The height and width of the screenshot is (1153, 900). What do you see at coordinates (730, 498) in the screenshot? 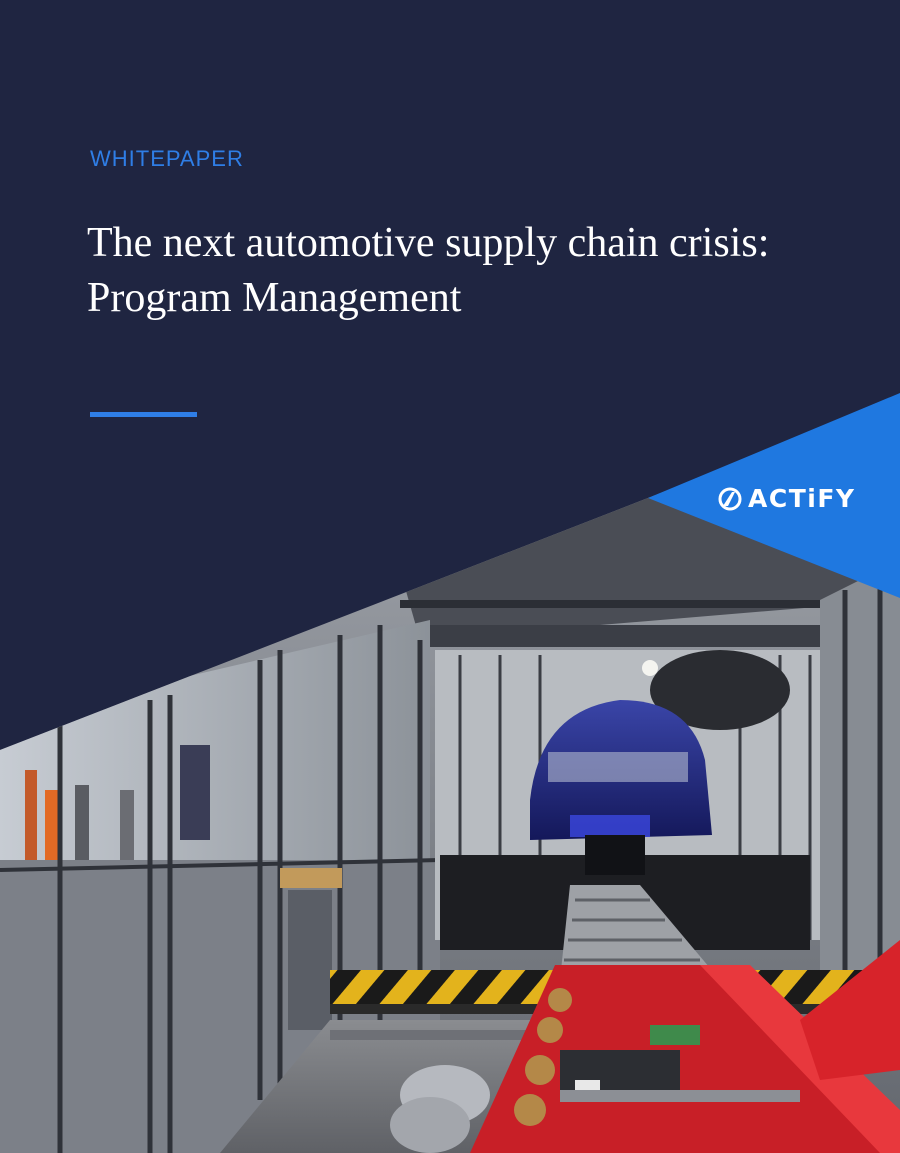
I see `actify-logo-icon` at bounding box center [730, 498].